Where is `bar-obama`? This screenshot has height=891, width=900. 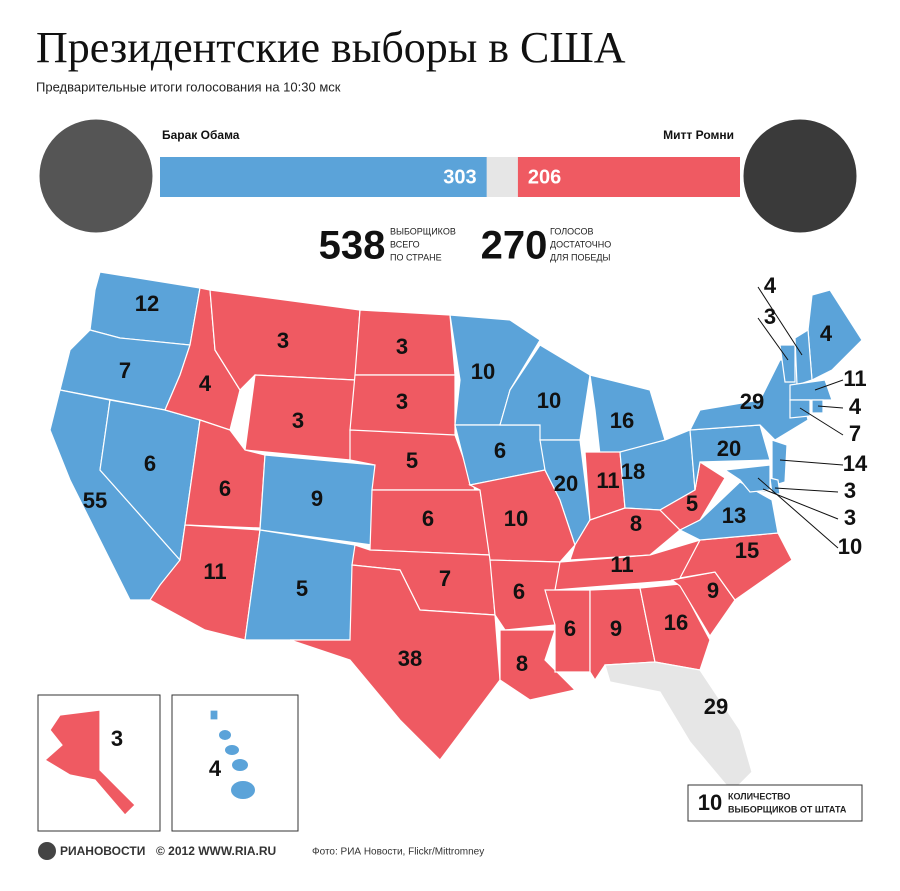 bar-obama is located at coordinates (323, 177).